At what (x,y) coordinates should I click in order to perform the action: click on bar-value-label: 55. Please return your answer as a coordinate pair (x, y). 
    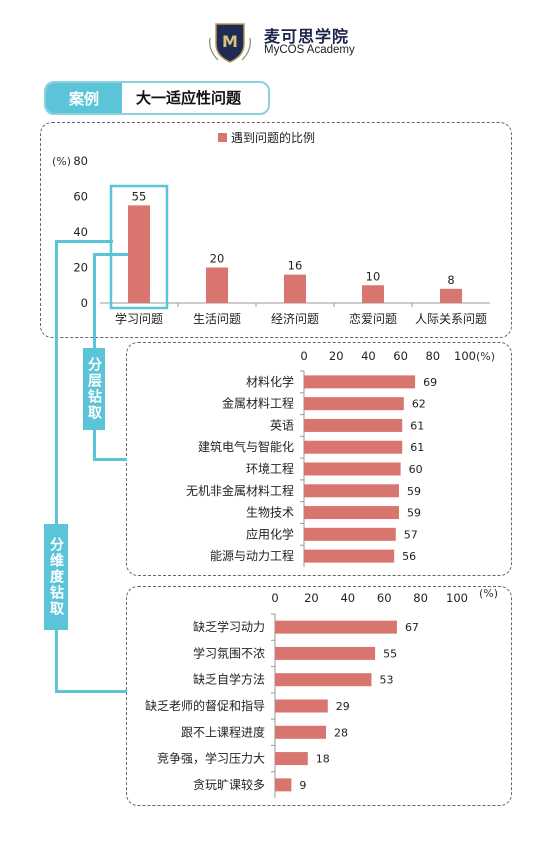
    Looking at the image, I should click on (139, 196).